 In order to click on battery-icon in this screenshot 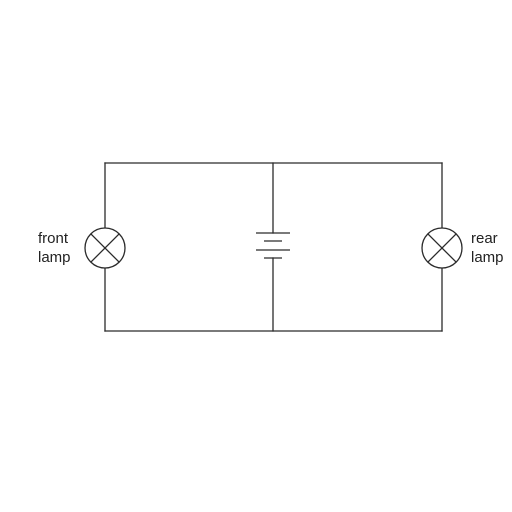, I will do `click(273, 245)`.